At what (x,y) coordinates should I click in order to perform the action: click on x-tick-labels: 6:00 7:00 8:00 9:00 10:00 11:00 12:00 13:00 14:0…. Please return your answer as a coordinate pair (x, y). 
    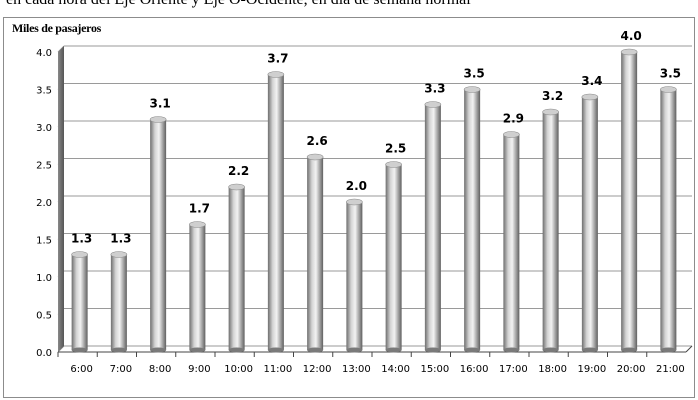
    Looking at the image, I should click on (377, 369).